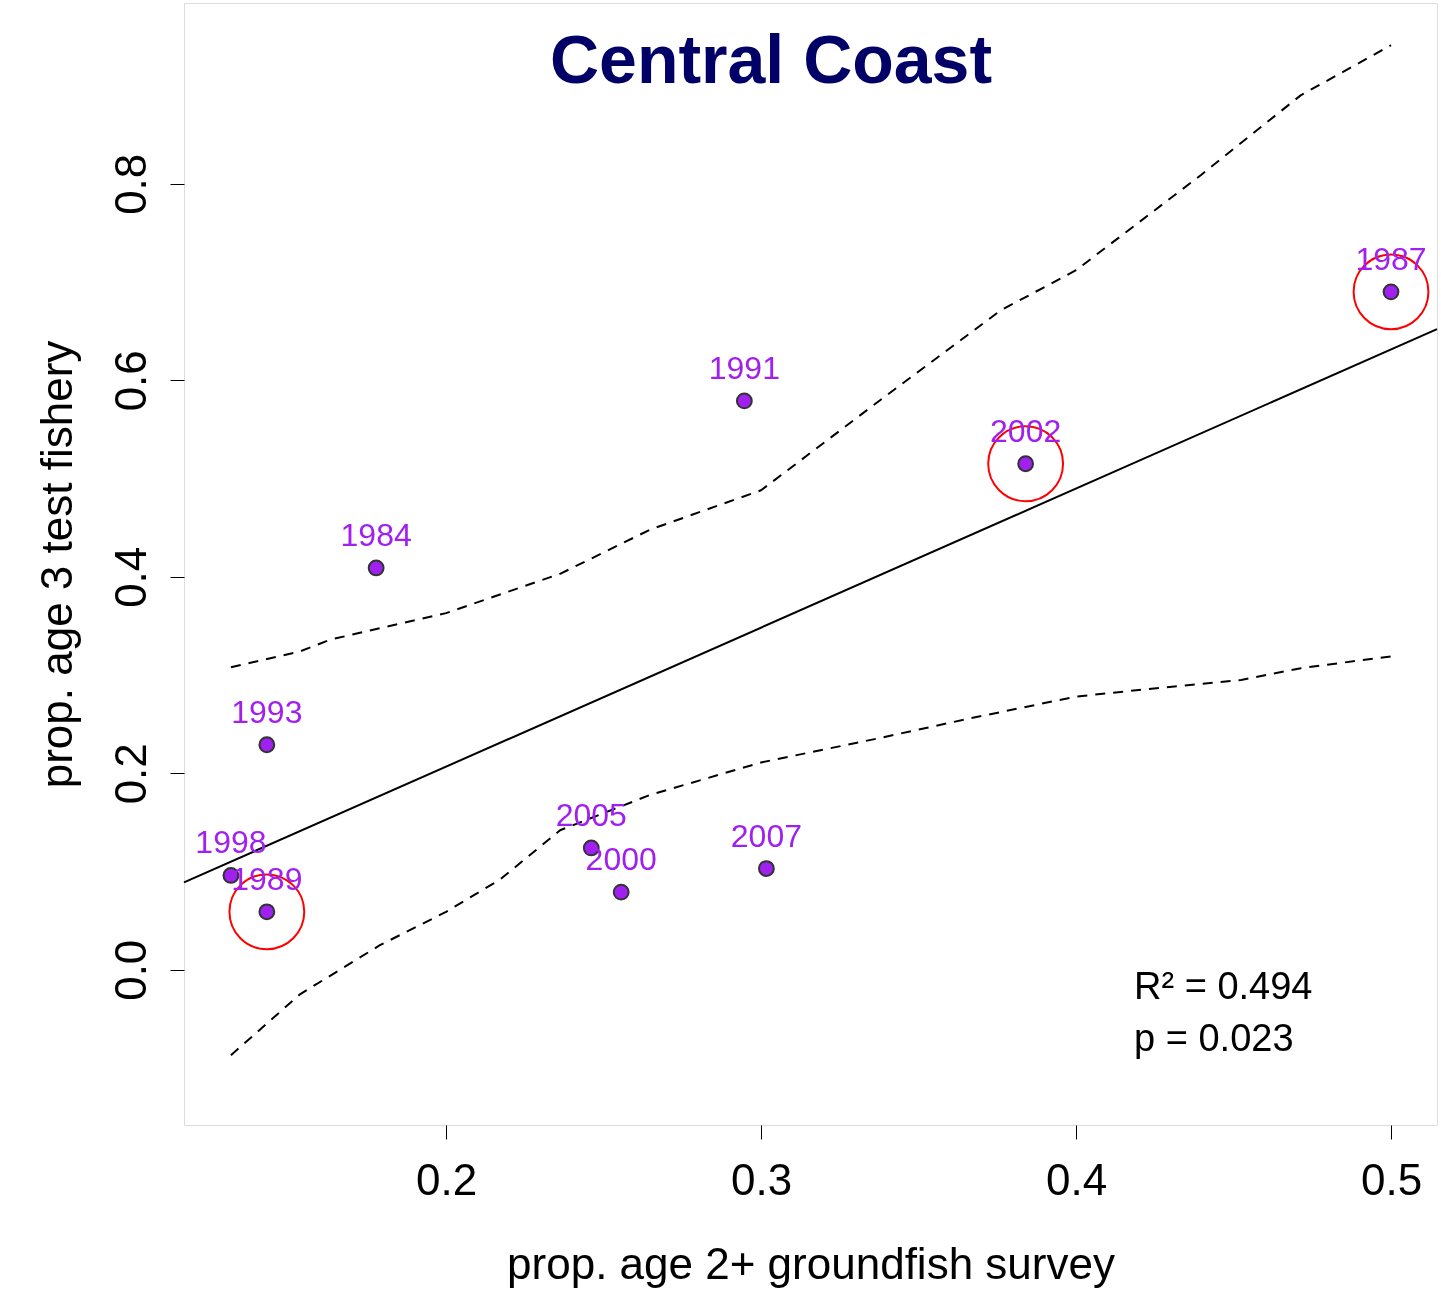 Image resolution: width=1441 pixels, height=1312 pixels. I want to click on annotation: 1991, so click(744, 367).